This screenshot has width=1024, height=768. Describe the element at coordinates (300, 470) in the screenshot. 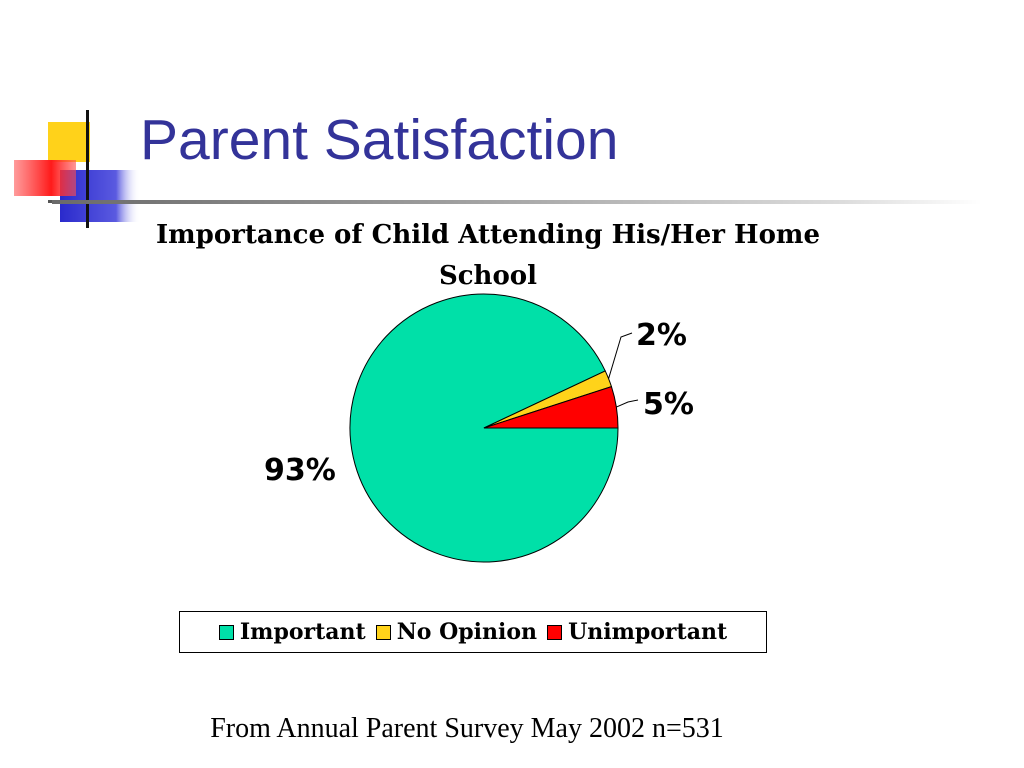

I see `data-label-important: 93%` at that location.